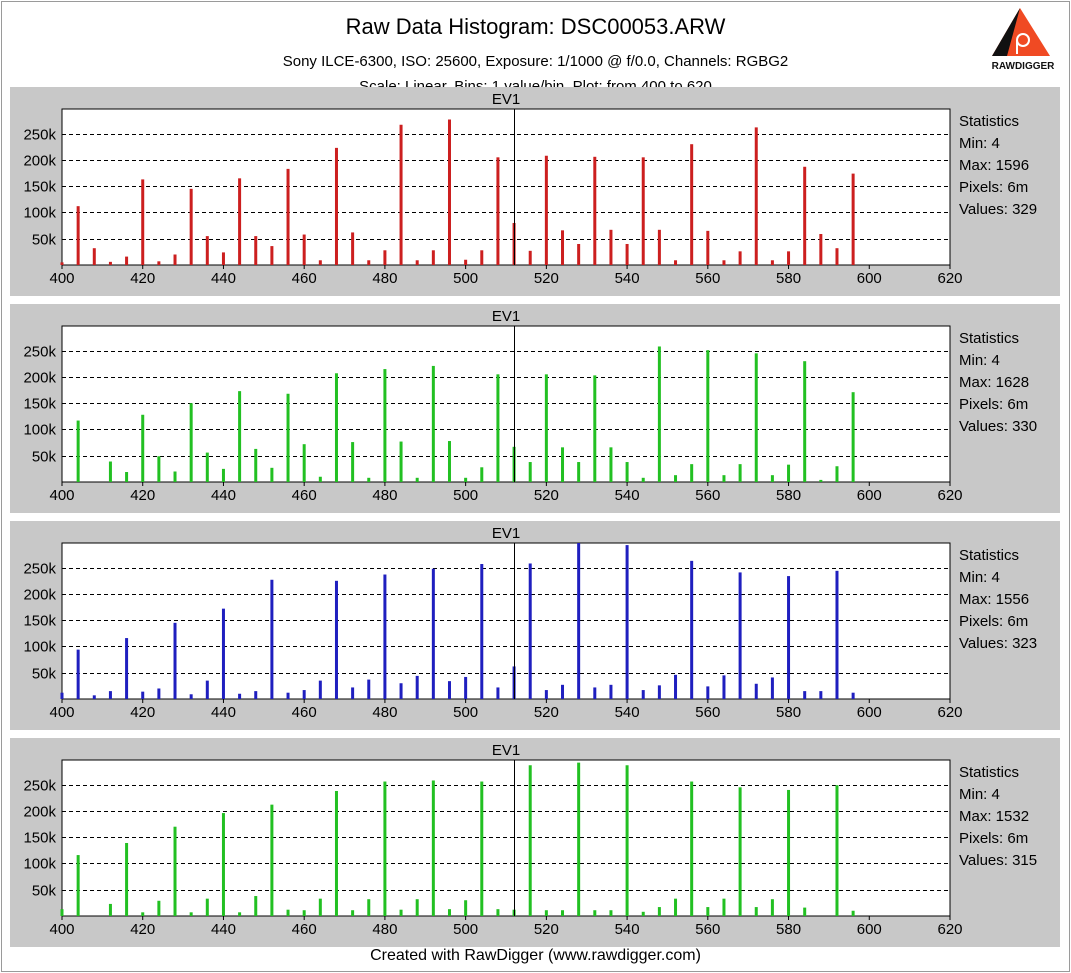 This screenshot has height=973, width=1071. What do you see at coordinates (223, 929) in the screenshot?
I see `x-tick-label: 440` at bounding box center [223, 929].